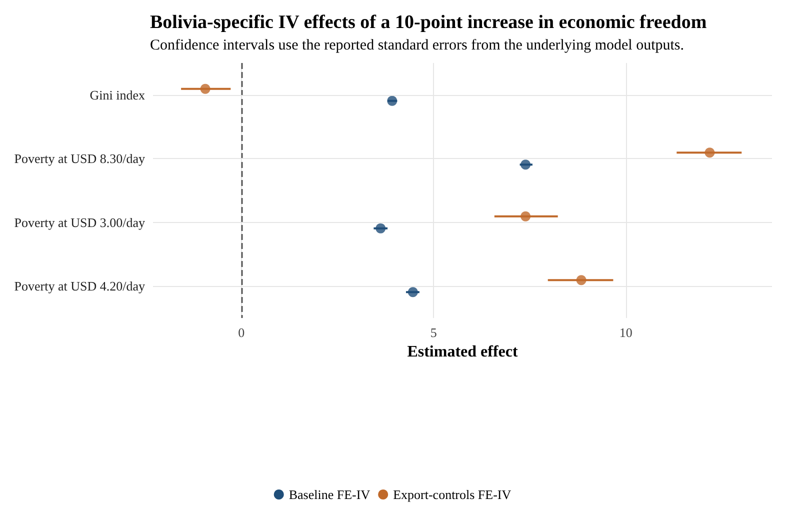  I want to click on y-tick-label: Gini index, so click(118, 94).